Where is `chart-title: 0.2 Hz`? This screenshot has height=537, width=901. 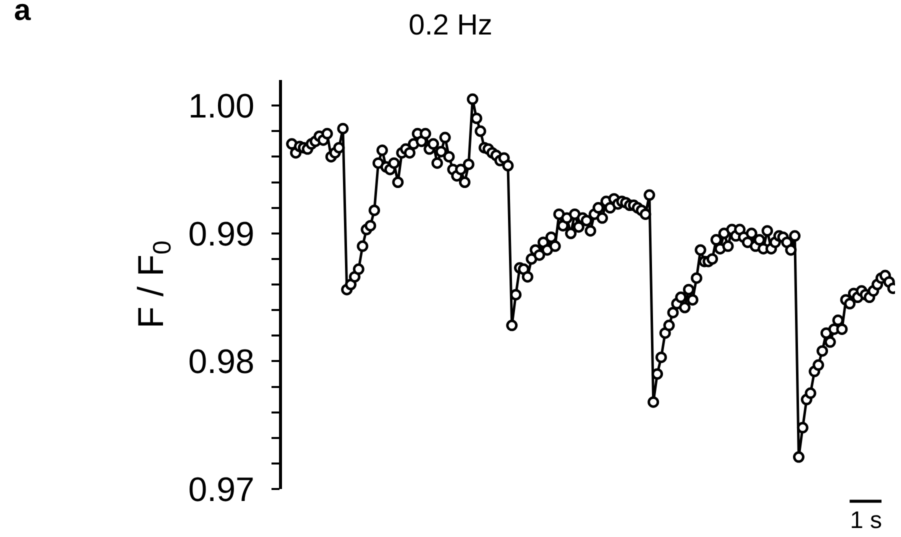
chart-title: 0.2 Hz is located at coordinates (450, 25).